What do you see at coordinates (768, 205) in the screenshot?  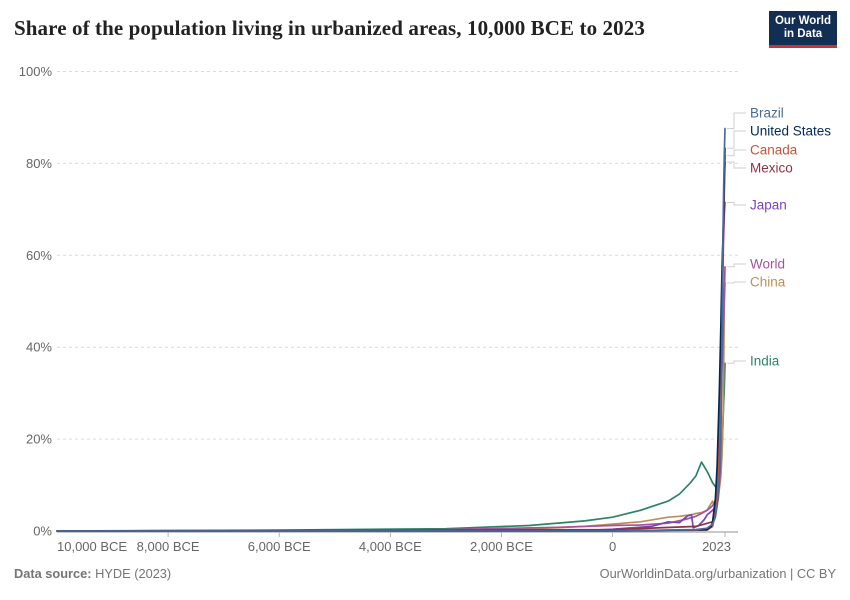 I see `legend-label-japan: Japan` at bounding box center [768, 205].